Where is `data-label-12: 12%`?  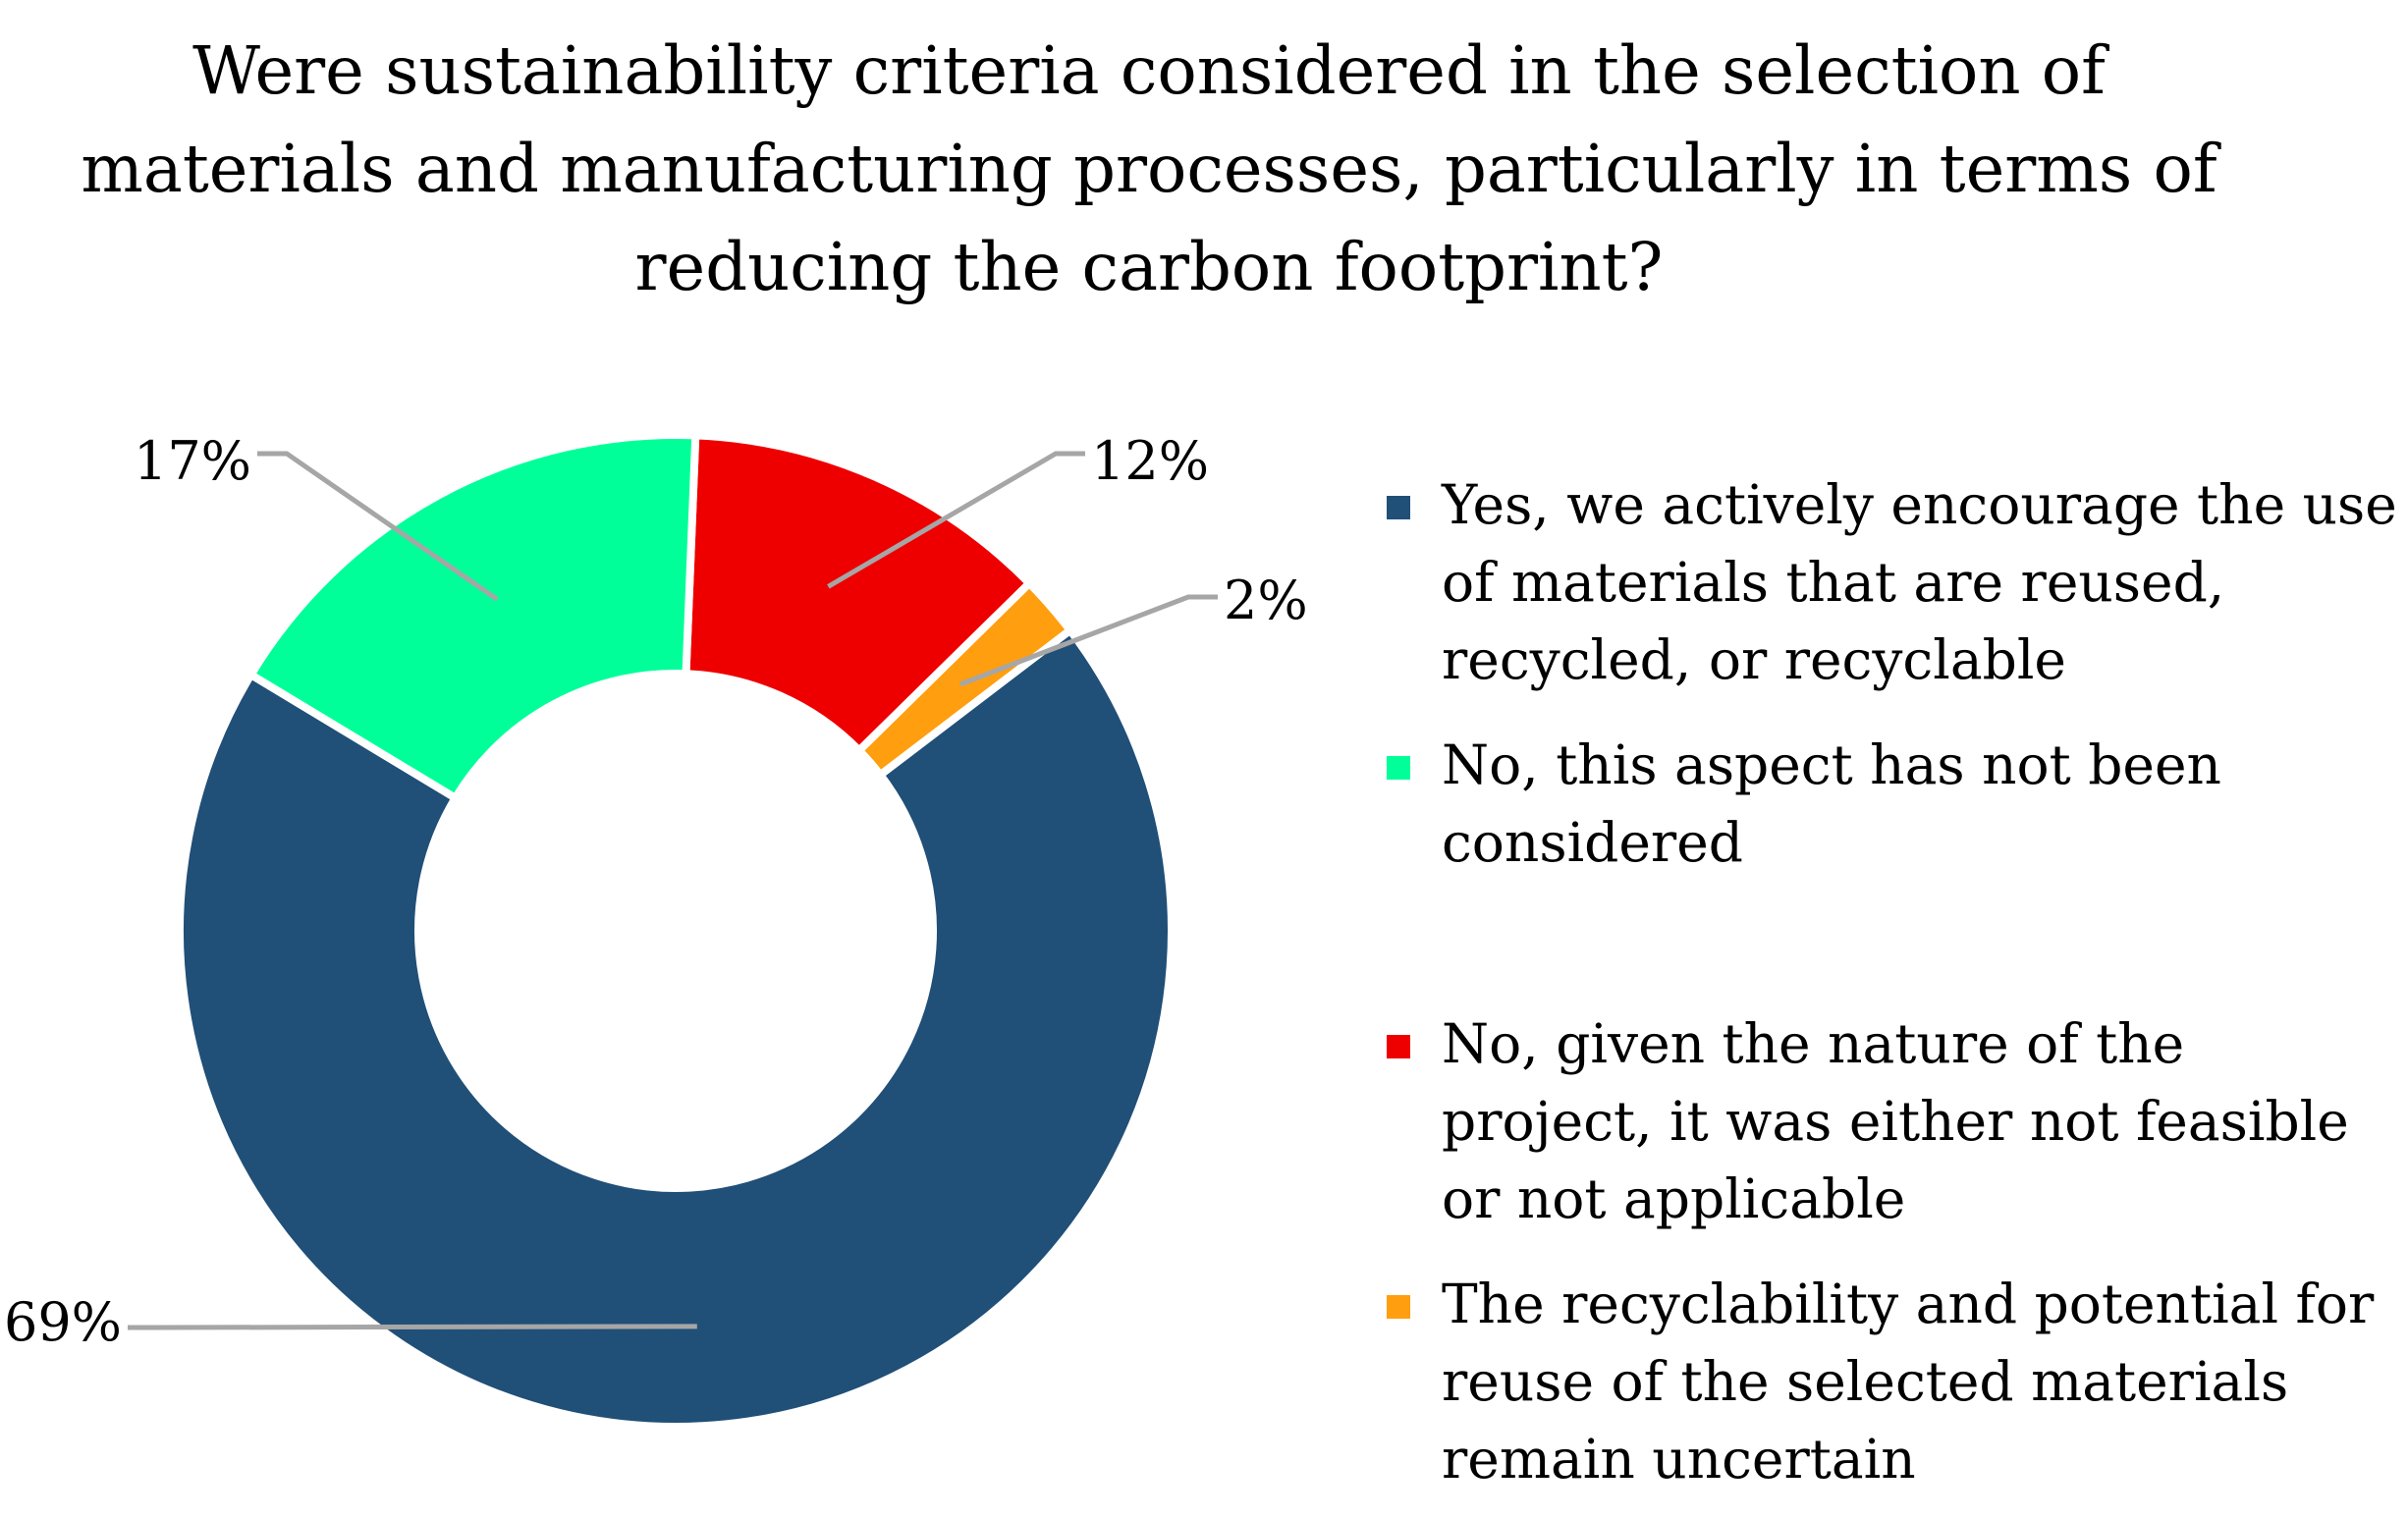
data-label-12: 12% is located at coordinates (1150, 461).